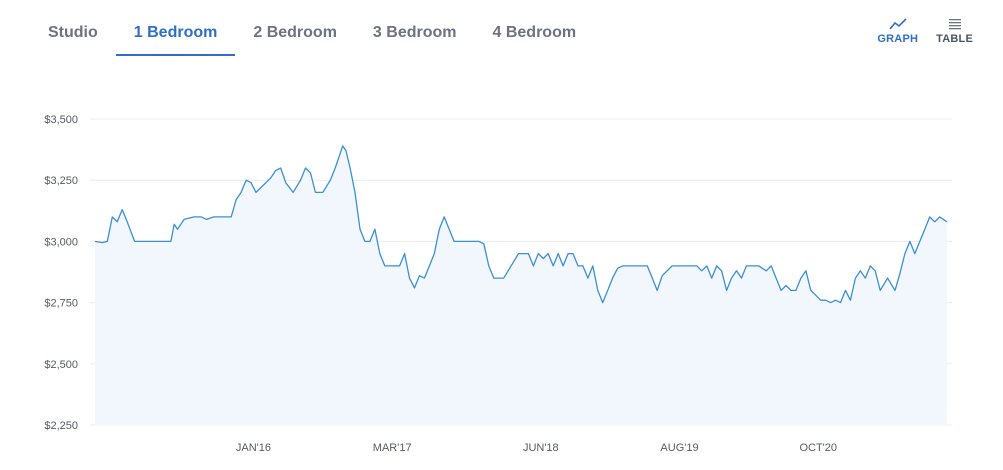 The image size is (1003, 470). I want to click on tab-1-bedroom: 1 Bedroom, so click(175, 29).